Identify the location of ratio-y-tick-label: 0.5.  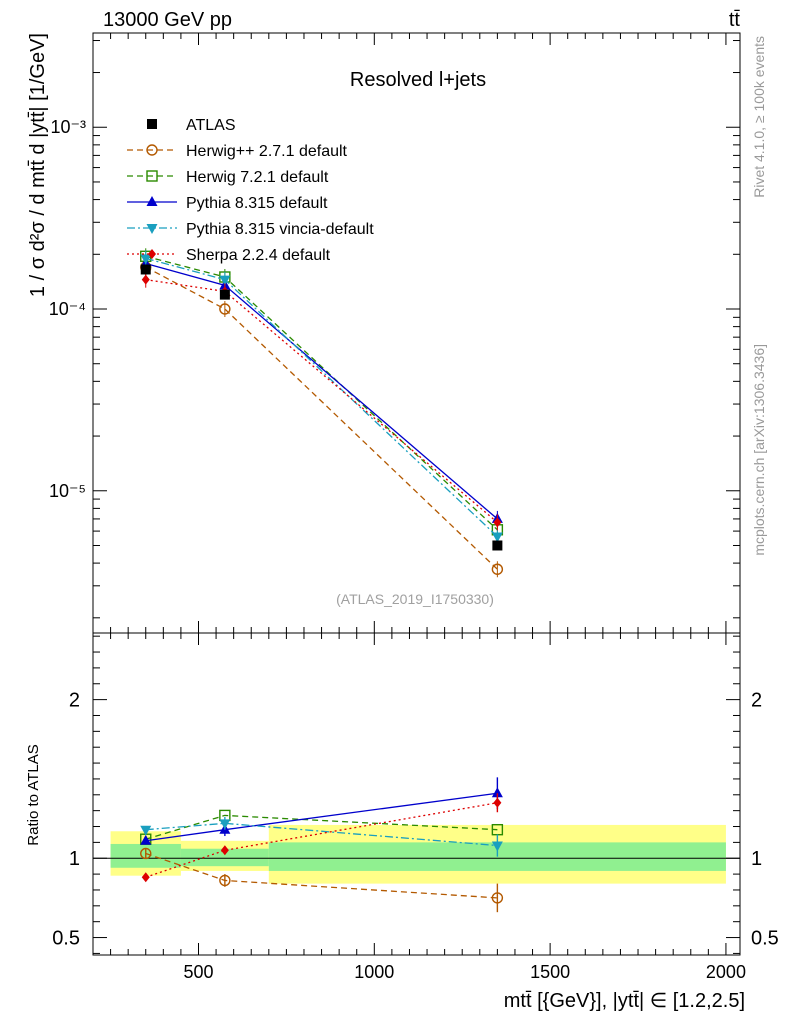
(66, 939).